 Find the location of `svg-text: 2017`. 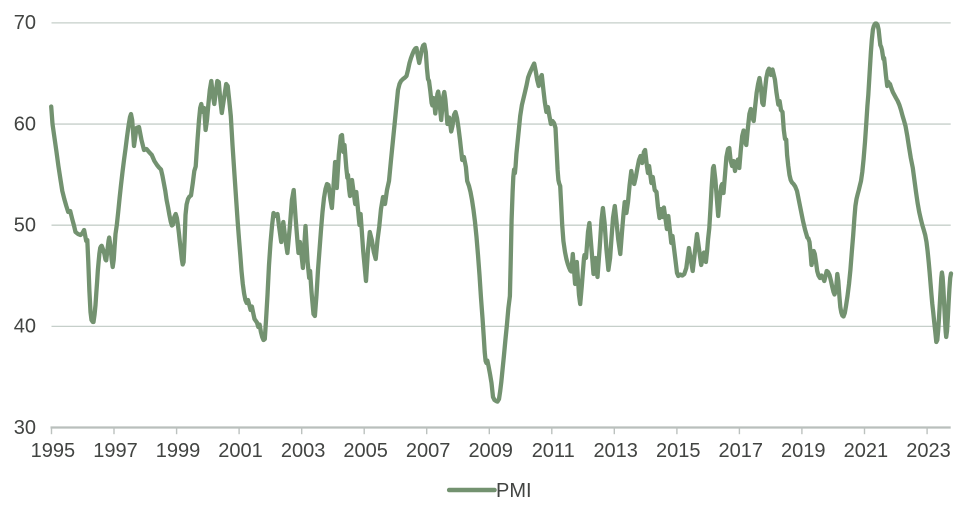

svg-text: 2017 is located at coordinates (741, 451).